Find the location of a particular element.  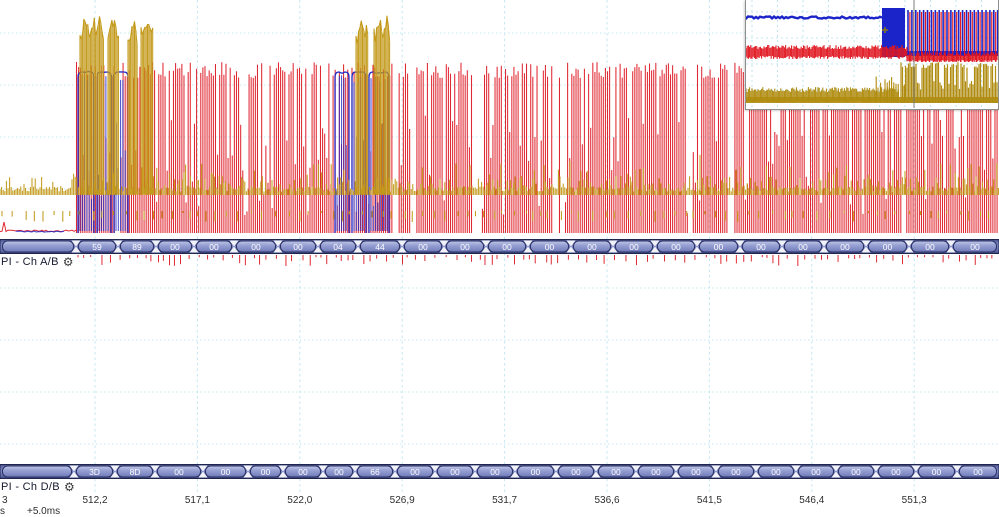

svg-text: 3D is located at coordinates (94, 472).